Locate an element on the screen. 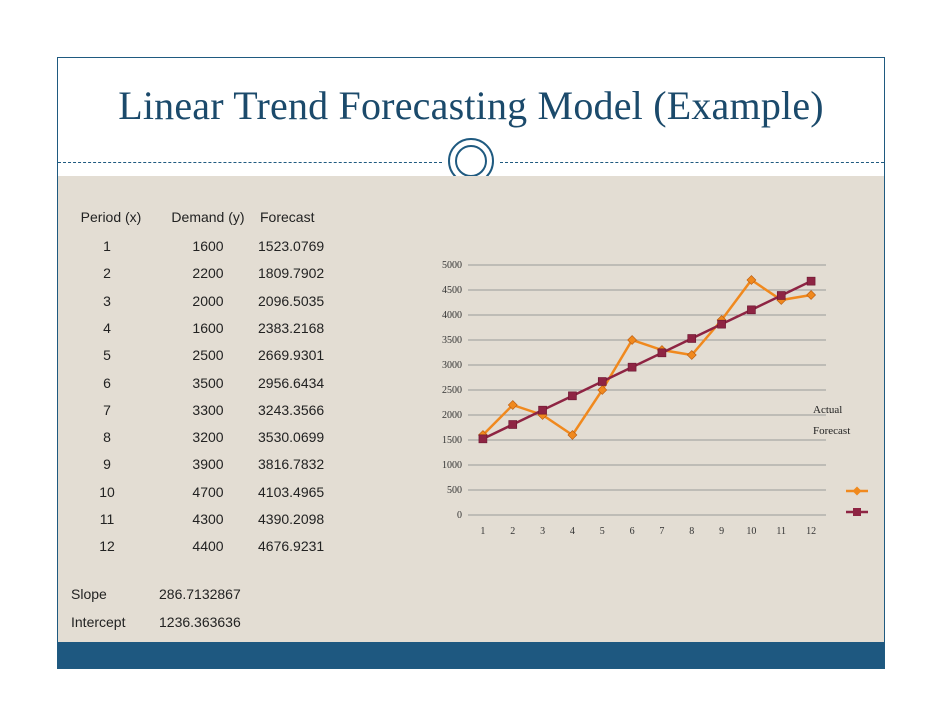  y-tick-label: 5000 is located at coordinates (452, 265).